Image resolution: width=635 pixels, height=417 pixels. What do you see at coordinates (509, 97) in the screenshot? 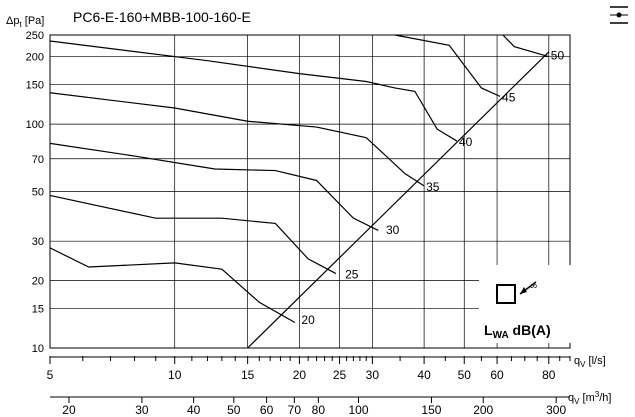
I see `curve-label-45: 45` at bounding box center [509, 97].